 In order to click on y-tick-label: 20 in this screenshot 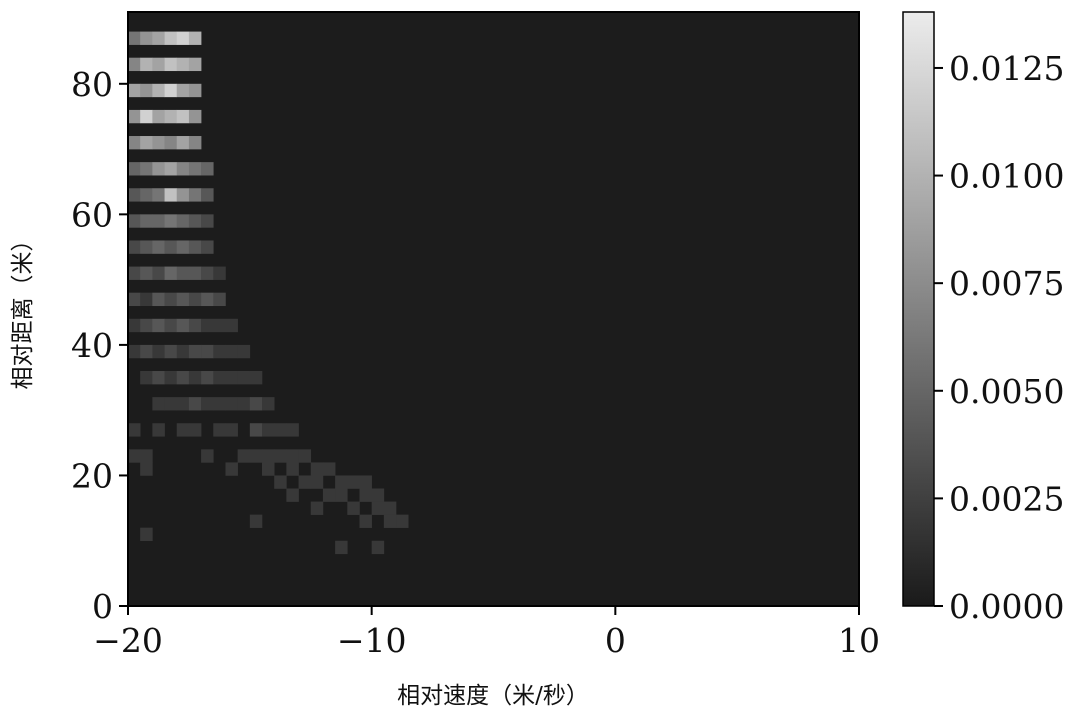, I will do `click(92, 475)`.